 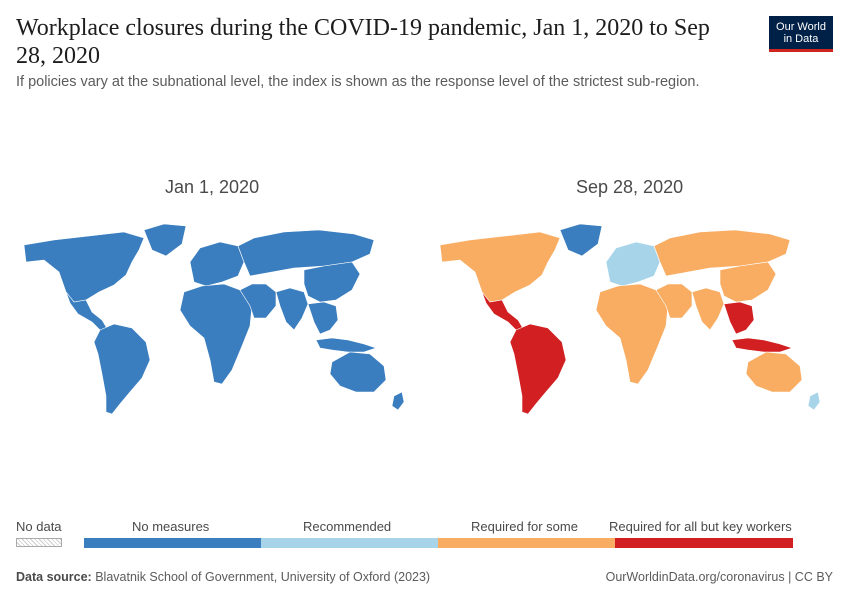 I want to click on owid-logo: Our World in Data, so click(x=801, y=34).